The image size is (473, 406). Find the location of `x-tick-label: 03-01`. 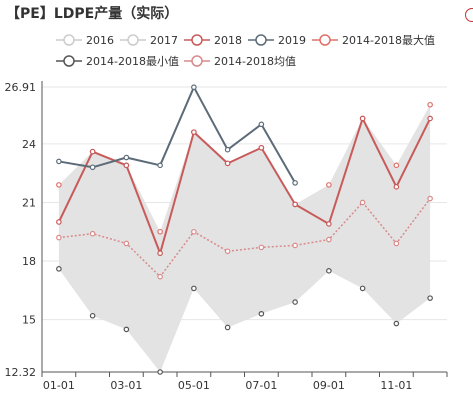

x-tick-label: 03-01 is located at coordinates (126, 385).